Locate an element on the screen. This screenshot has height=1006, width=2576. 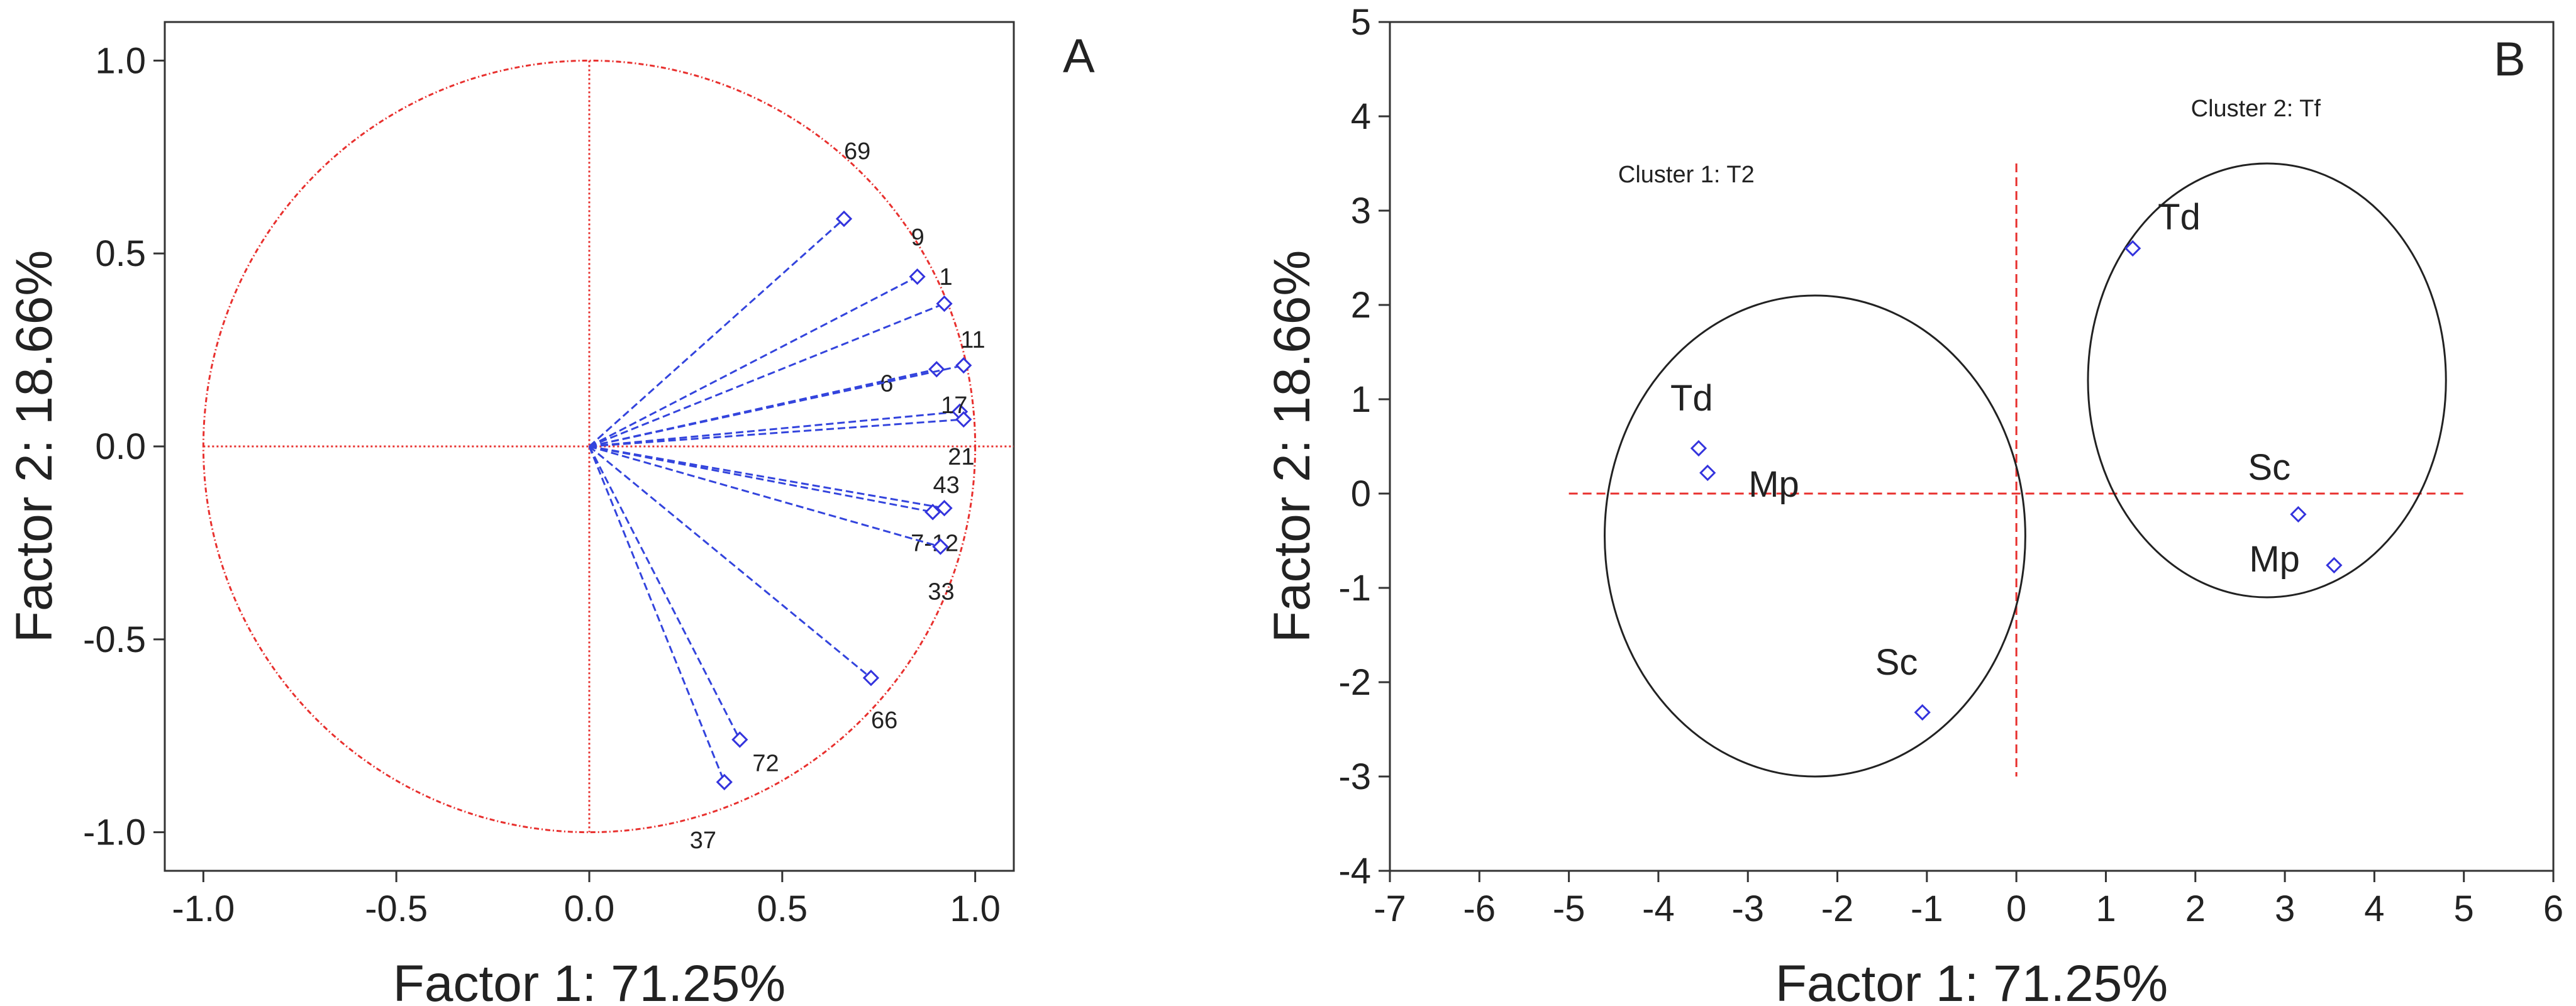
y-tick-label: -1.0 is located at coordinates (114, 833).